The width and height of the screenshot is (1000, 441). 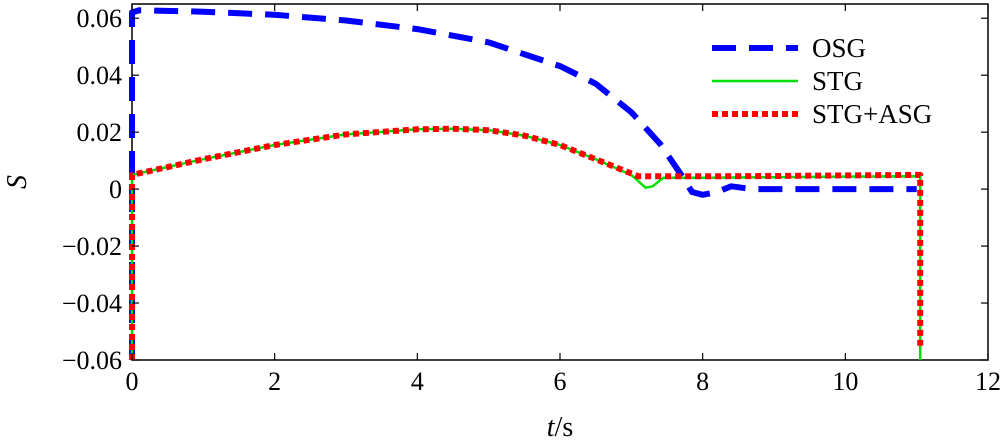 I want to click on legend-label-stg: STG, so click(x=837, y=81).